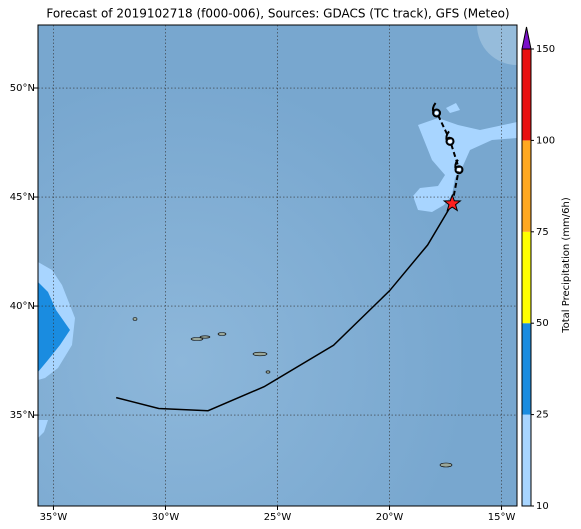  What do you see at coordinates (542, 232) in the screenshot?
I see `colorbar-tick-label: 75` at bounding box center [542, 232].